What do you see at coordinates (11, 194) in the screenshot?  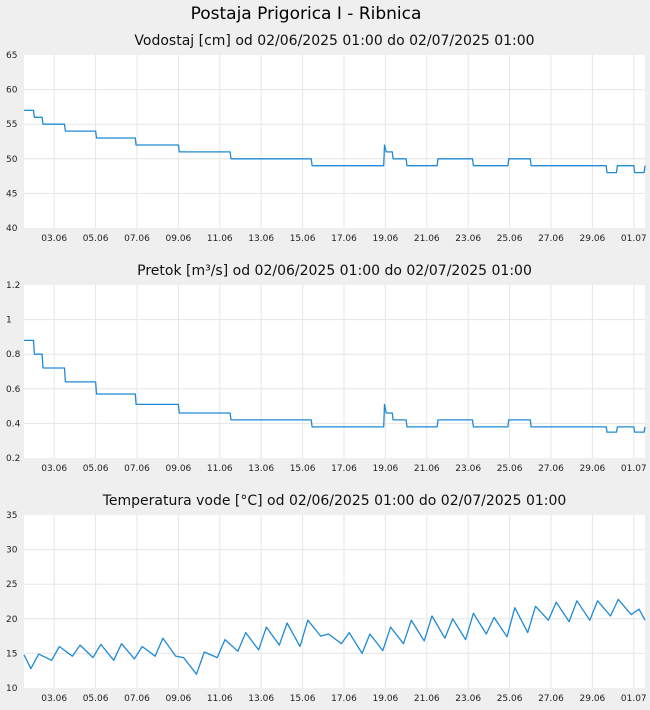 I see `y-tick-label: 45` at bounding box center [11, 194].